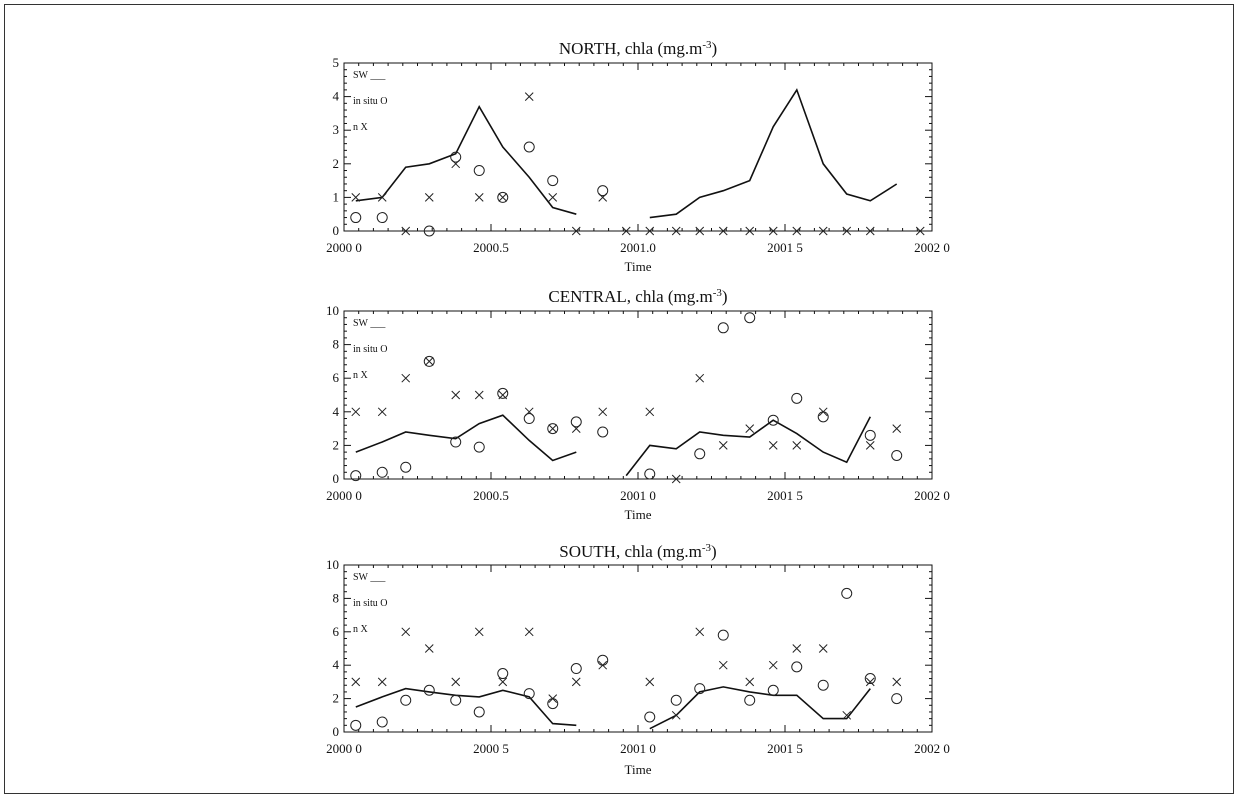  I want to click on x-tick-label: 2000 5, so click(491, 748).